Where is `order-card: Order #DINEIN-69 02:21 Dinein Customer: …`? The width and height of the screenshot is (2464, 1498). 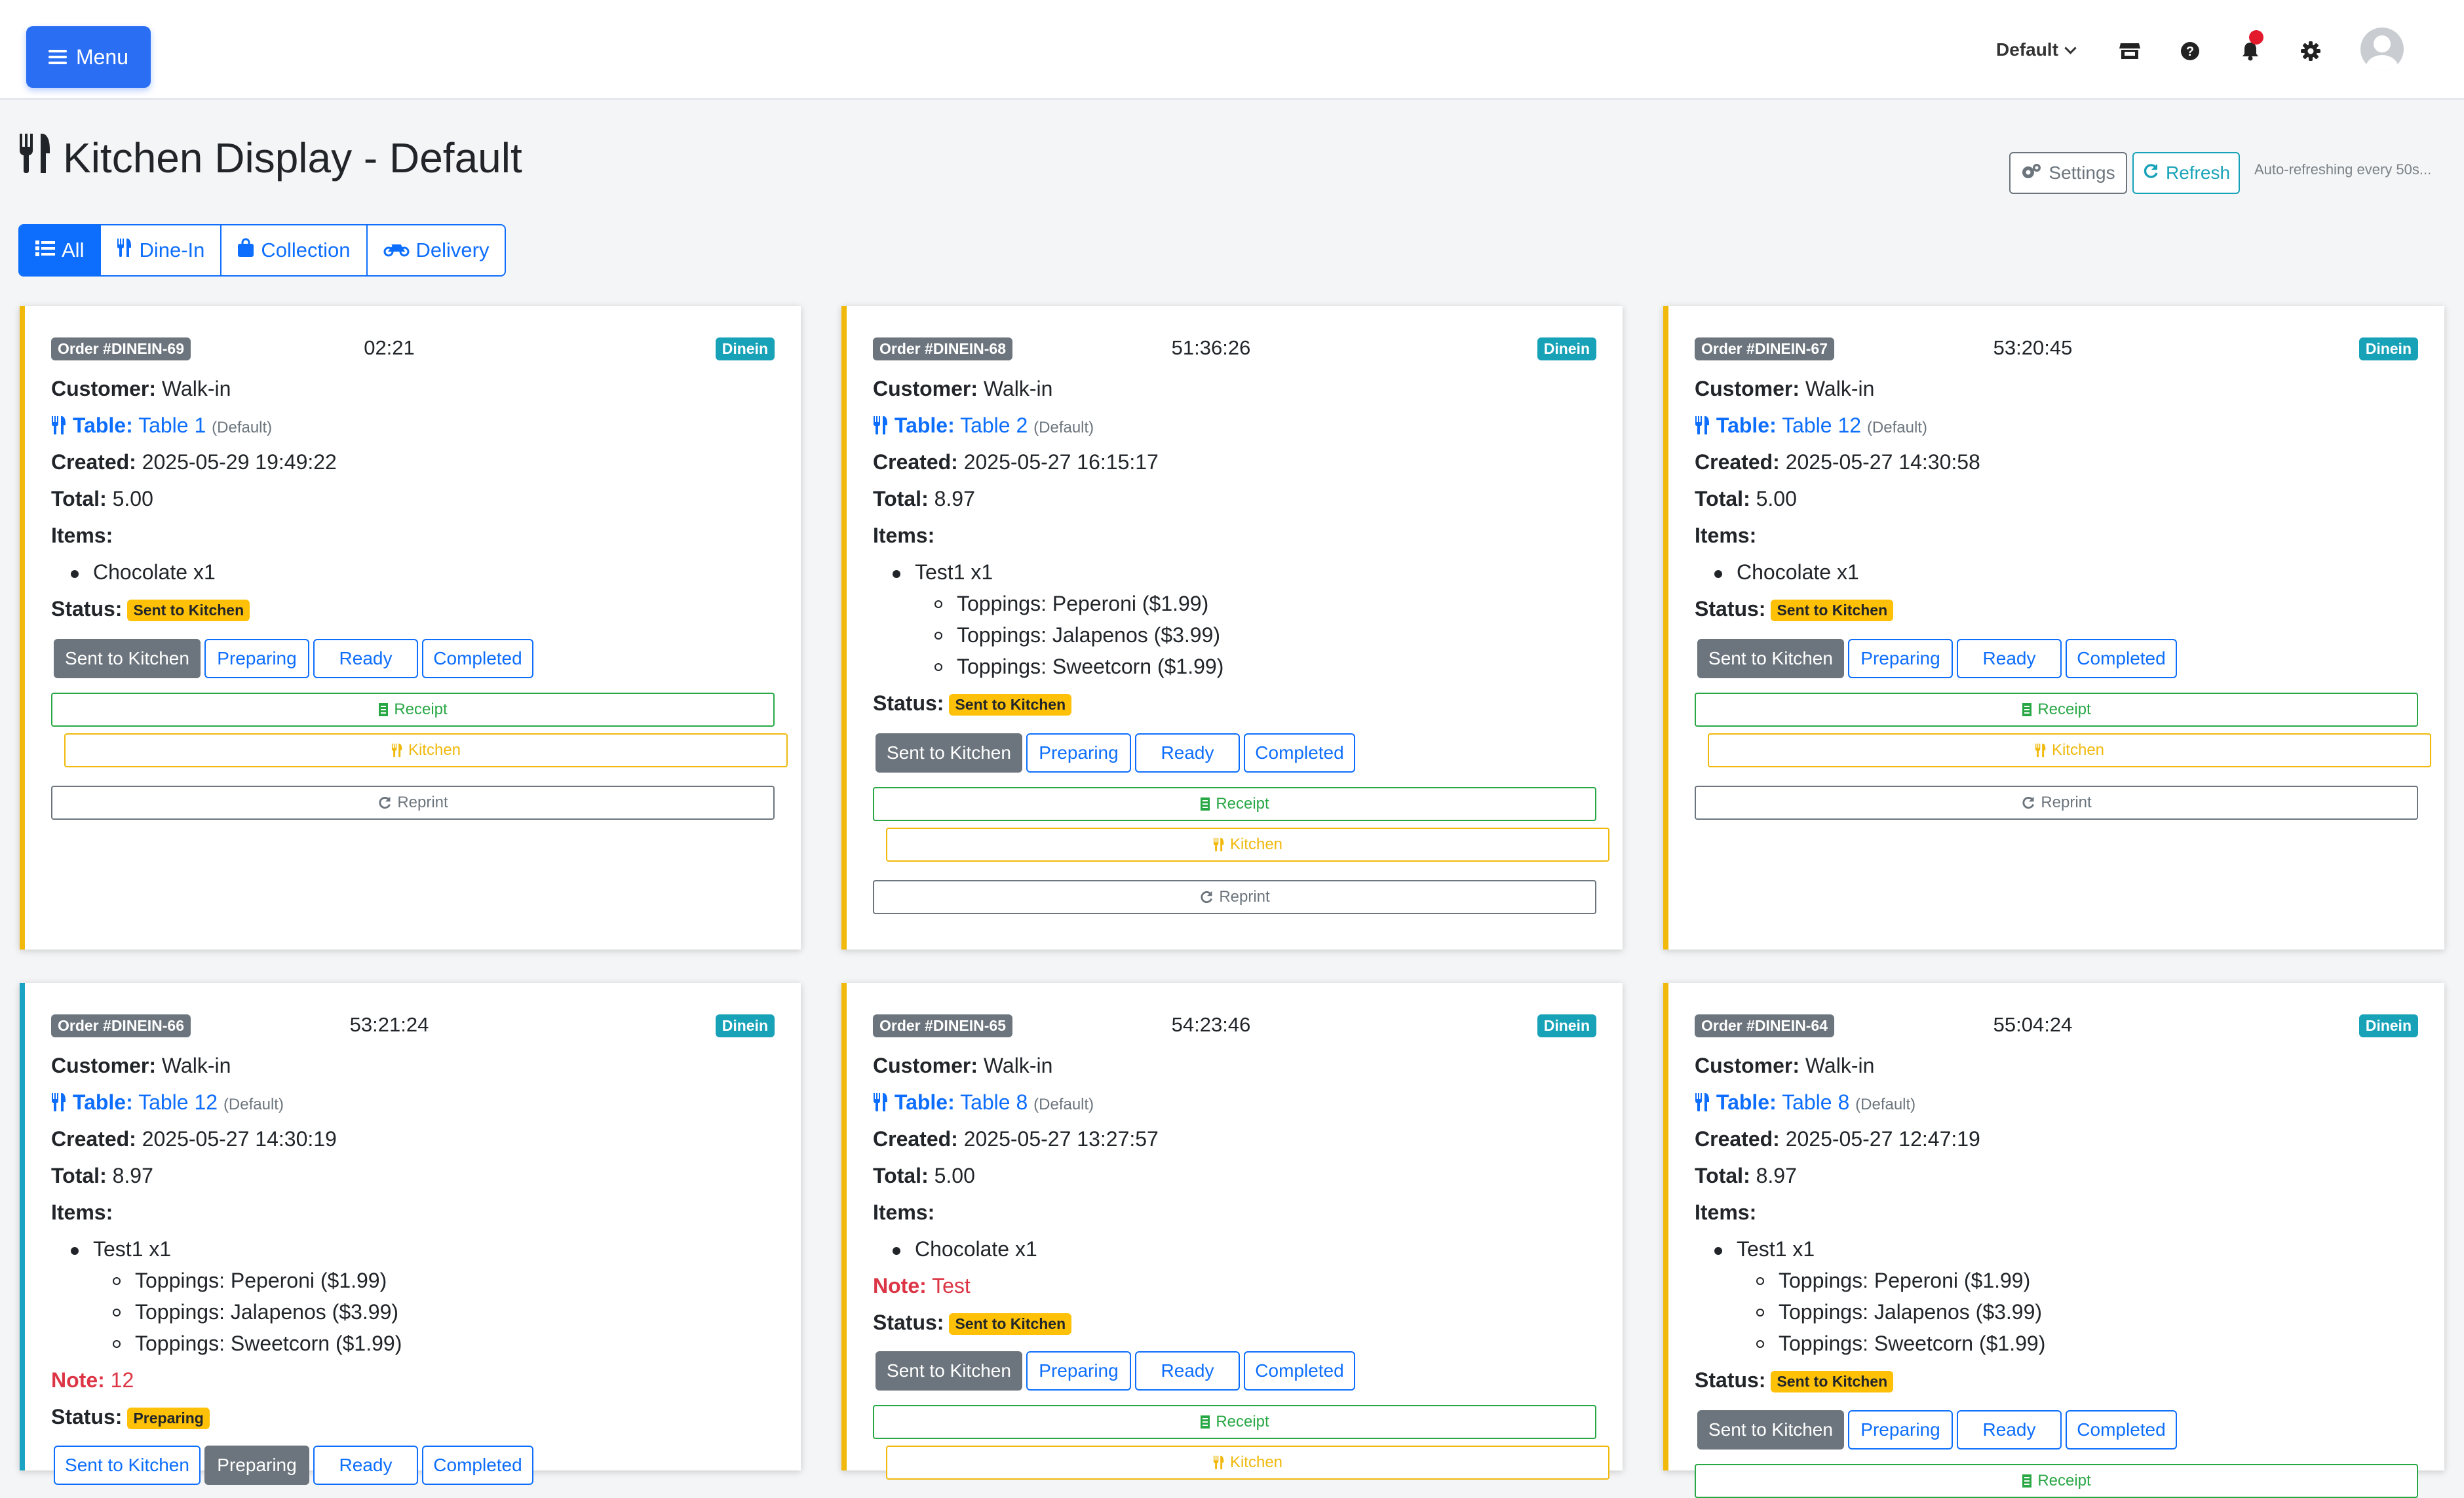
order-card: Order #DINEIN-69 02:21 Dinein Customer: … is located at coordinates (410, 628).